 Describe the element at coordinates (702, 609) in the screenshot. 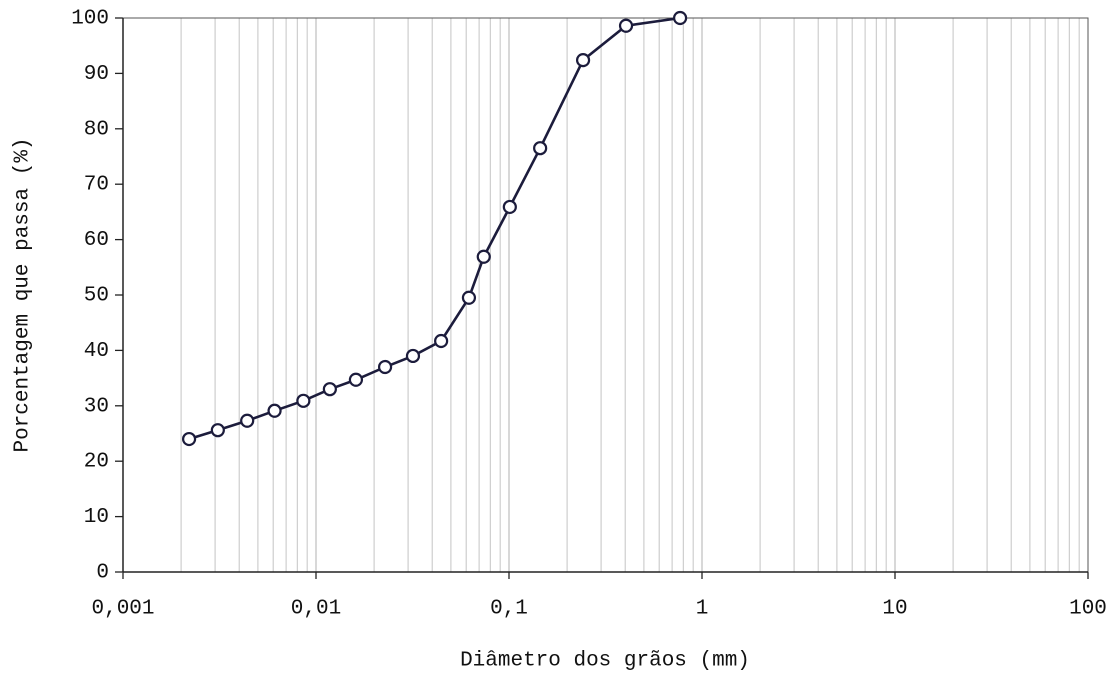

I see `x-tick-label: 1` at that location.